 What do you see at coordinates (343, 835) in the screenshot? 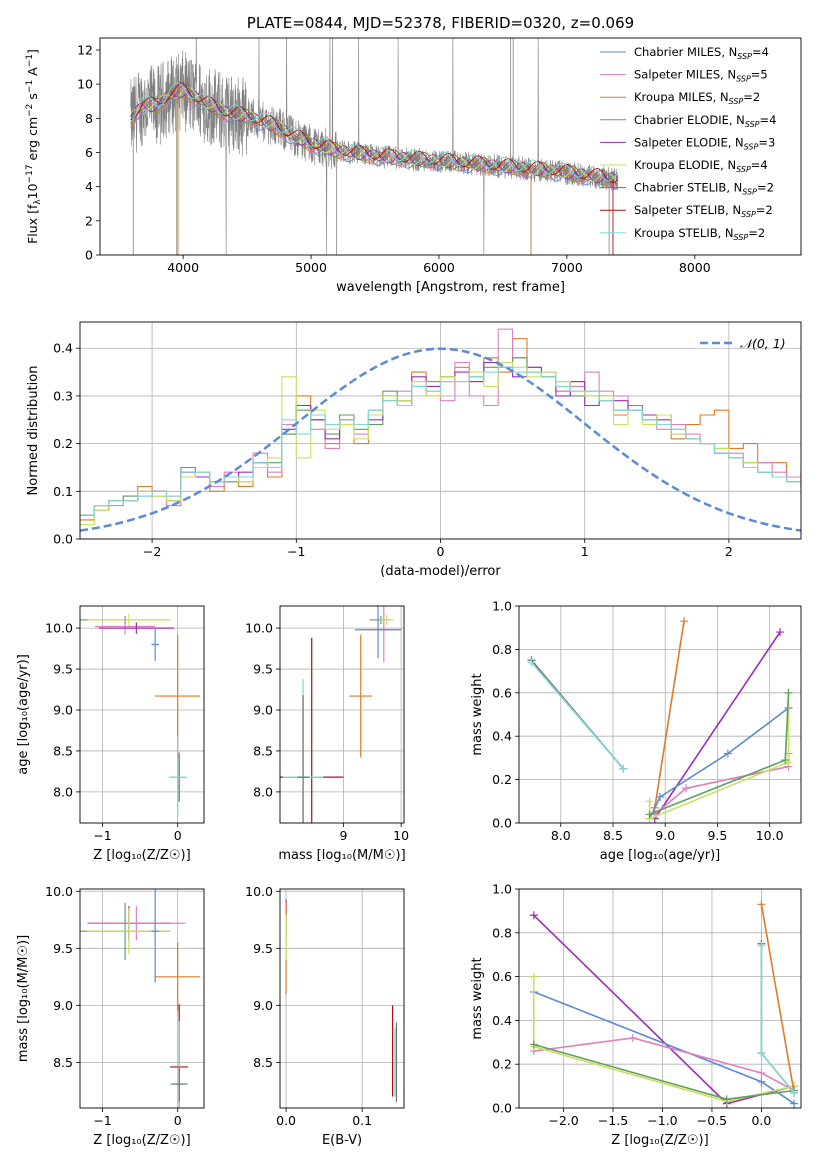
I see `x-tick-label: 9` at bounding box center [343, 835].